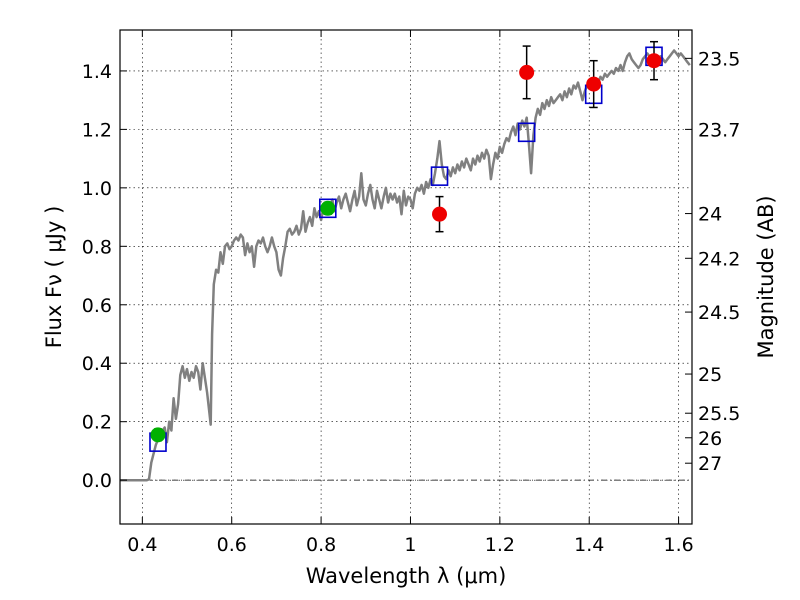 Image resolution: width=800 pixels, height=600 pixels. What do you see at coordinates (406, 576) in the screenshot?
I see `x-axis-label: Wavelength λ (μm)` at bounding box center [406, 576].